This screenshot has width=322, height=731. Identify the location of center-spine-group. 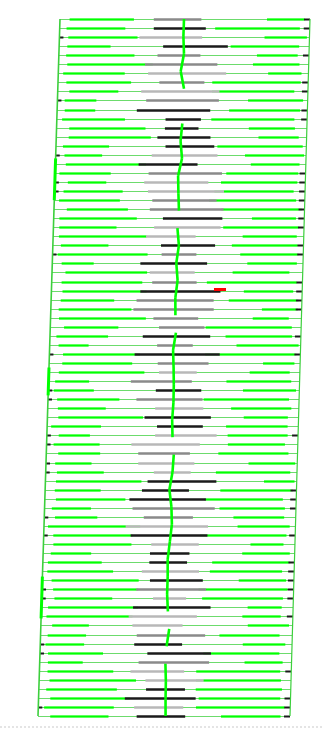
(175, 367).